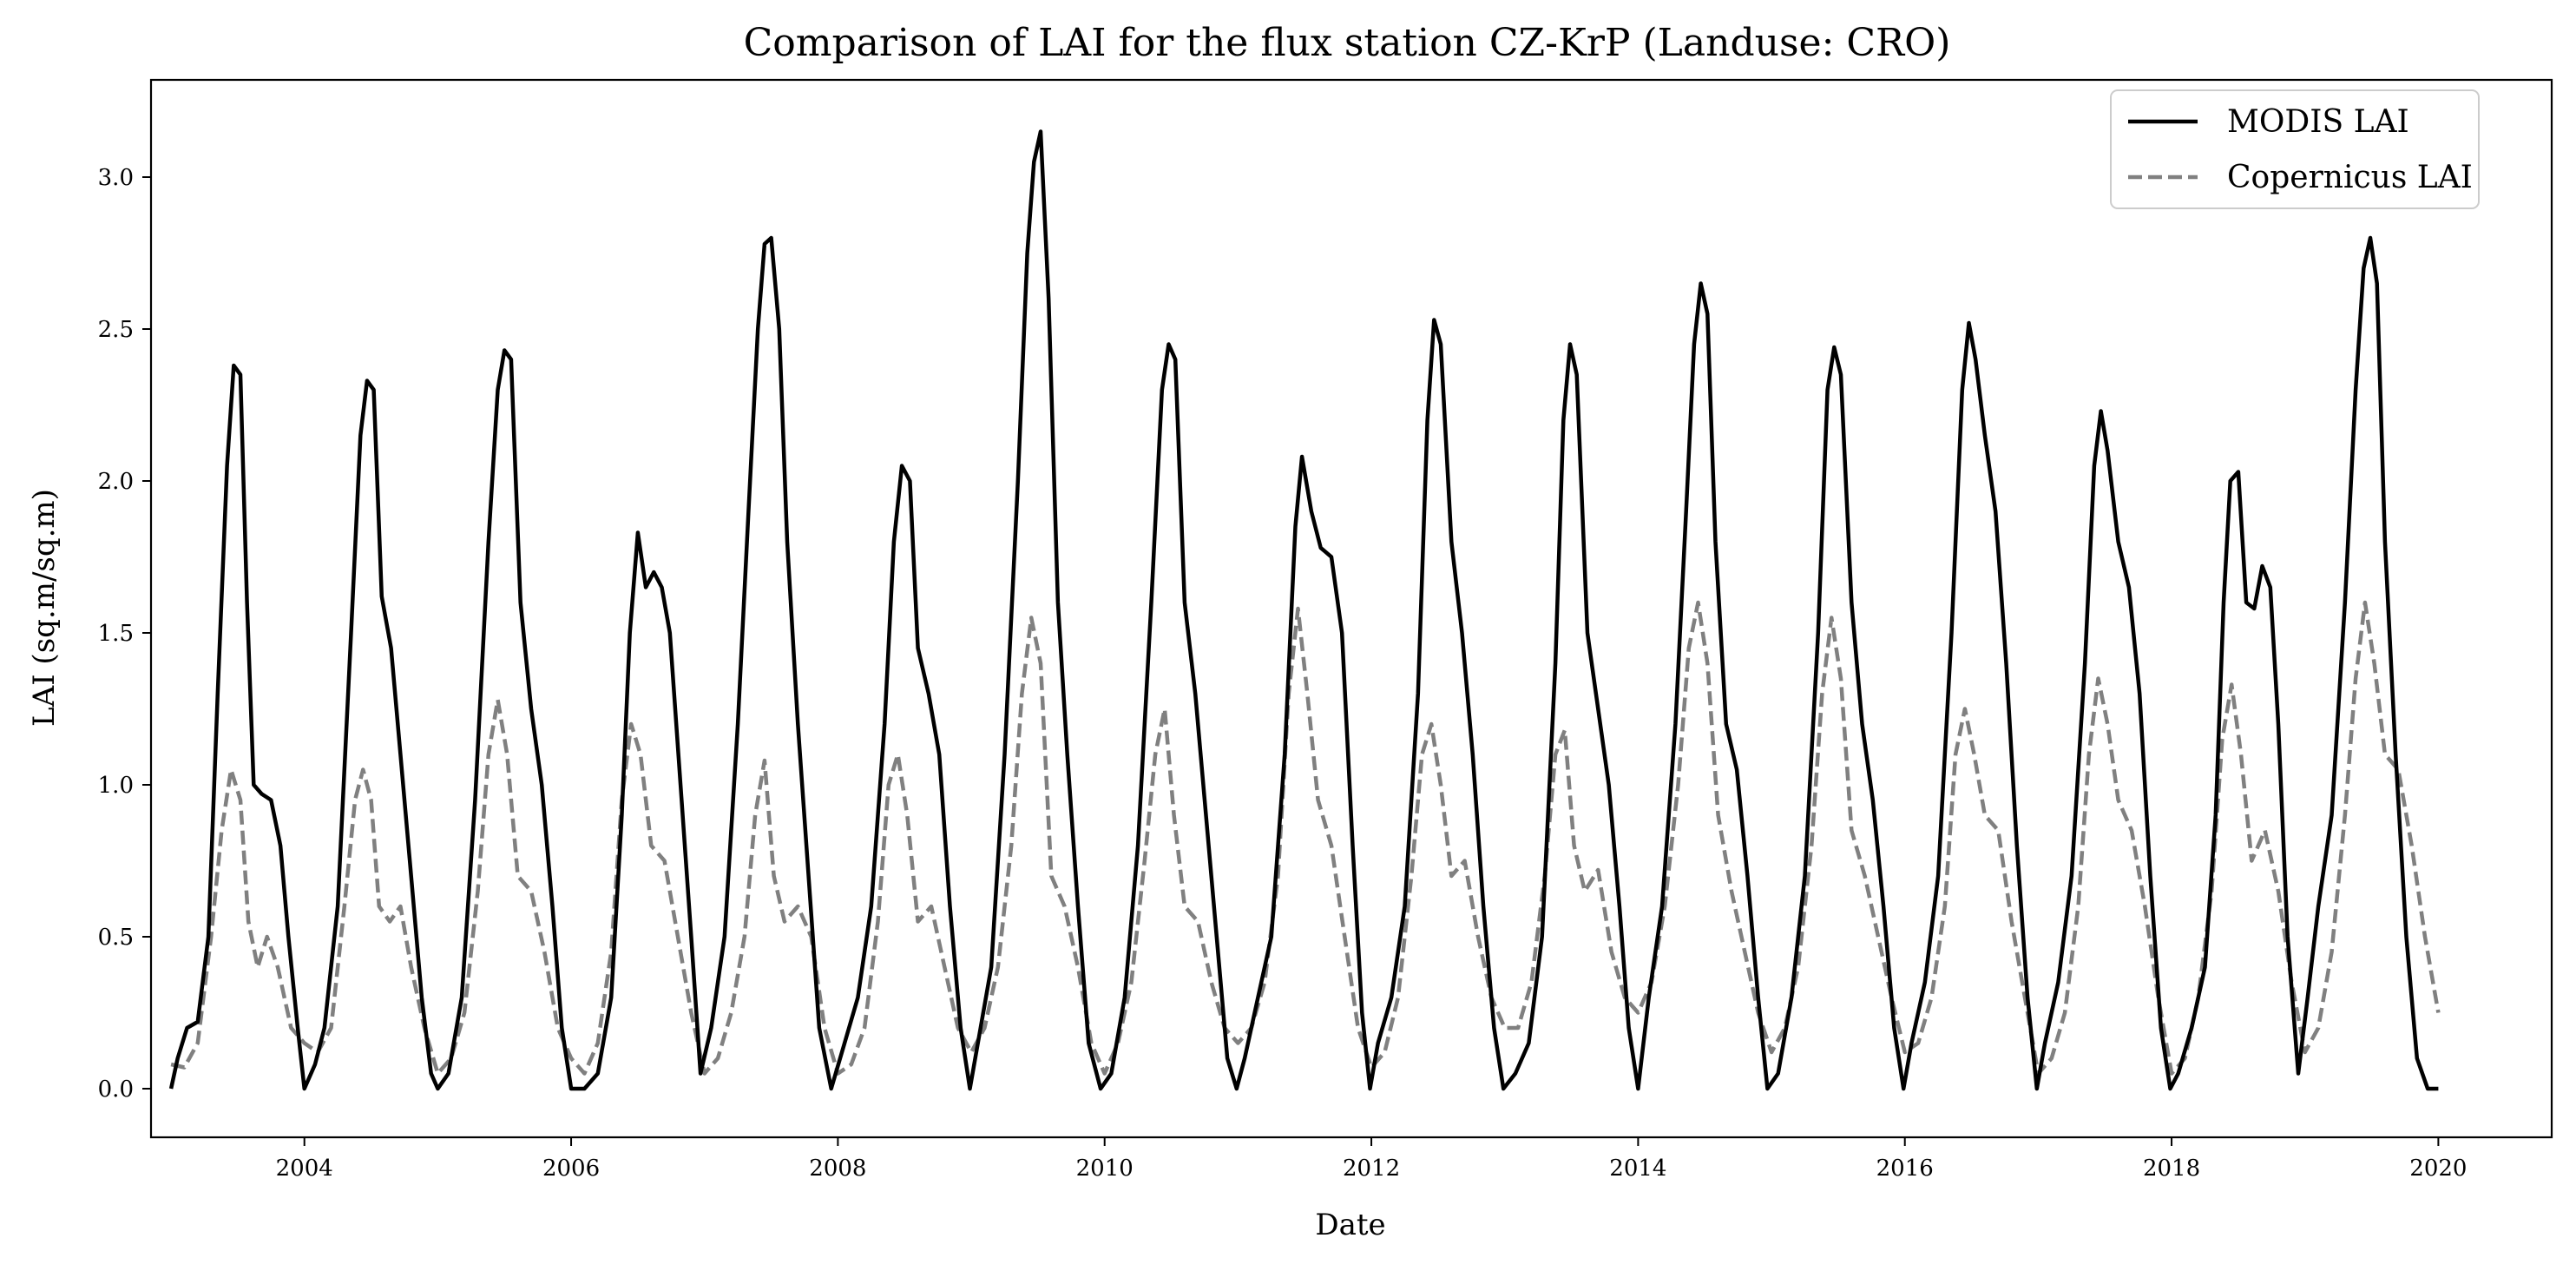 This screenshot has width=2576, height=1271. Describe the element at coordinates (837, 1169) in the screenshot. I see `x-tick-label: 2008` at that location.